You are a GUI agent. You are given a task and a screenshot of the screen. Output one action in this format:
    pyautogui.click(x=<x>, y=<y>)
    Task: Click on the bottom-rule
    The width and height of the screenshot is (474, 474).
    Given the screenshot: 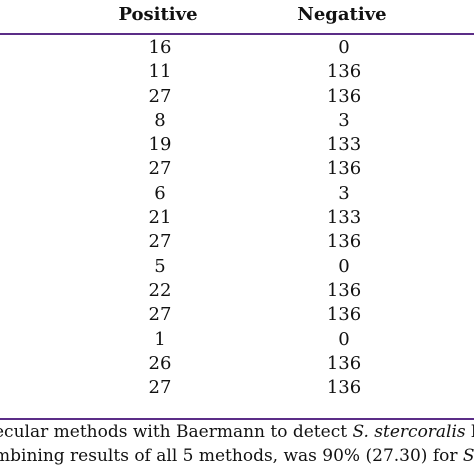 What is the action you would take?
    pyautogui.click(x=237, y=419)
    